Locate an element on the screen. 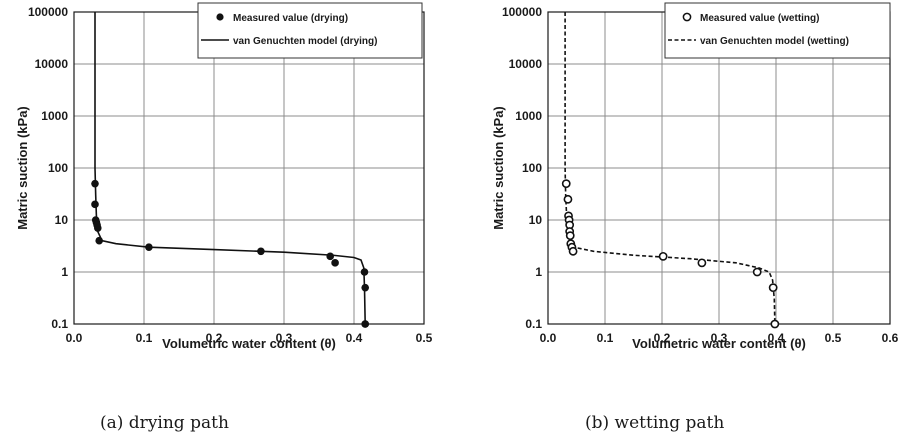  legend-label: Measured value (wetting) is located at coordinates (759, 18).